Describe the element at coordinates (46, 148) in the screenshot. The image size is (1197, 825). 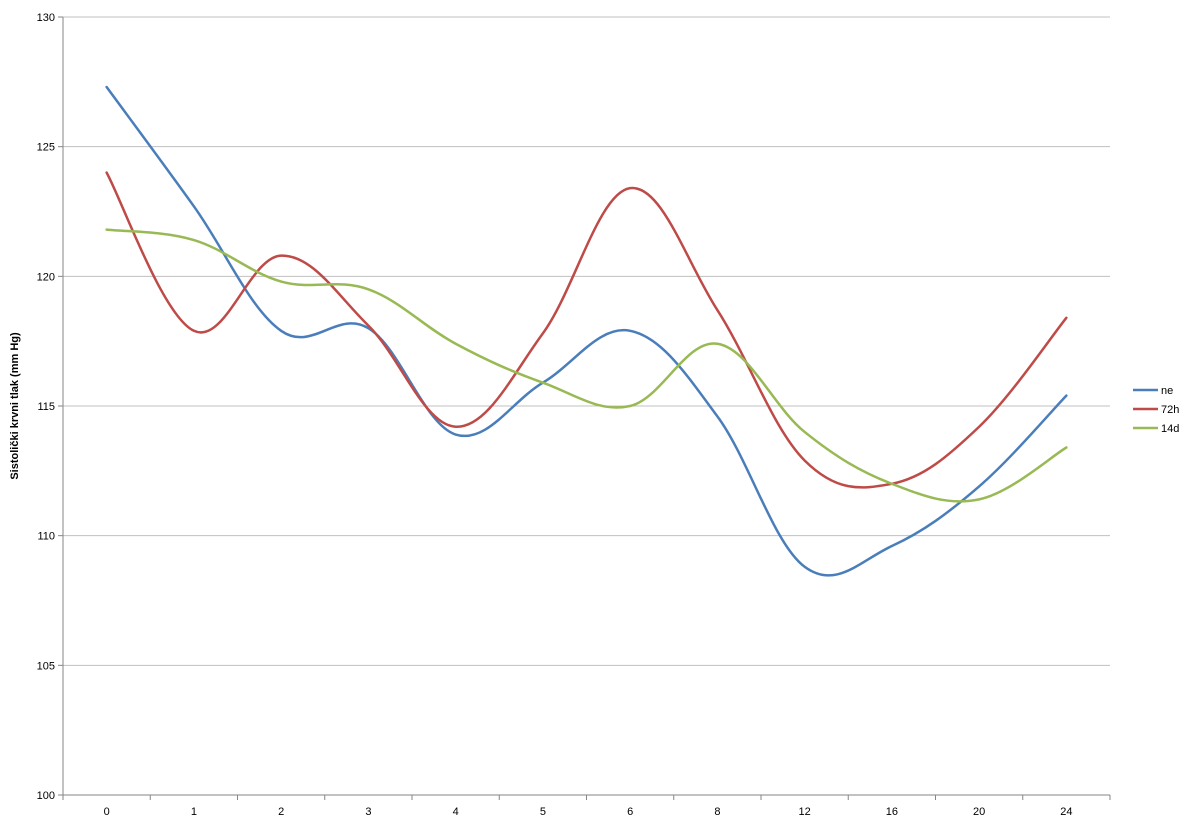
I see `y-tick-label: 125` at that location.